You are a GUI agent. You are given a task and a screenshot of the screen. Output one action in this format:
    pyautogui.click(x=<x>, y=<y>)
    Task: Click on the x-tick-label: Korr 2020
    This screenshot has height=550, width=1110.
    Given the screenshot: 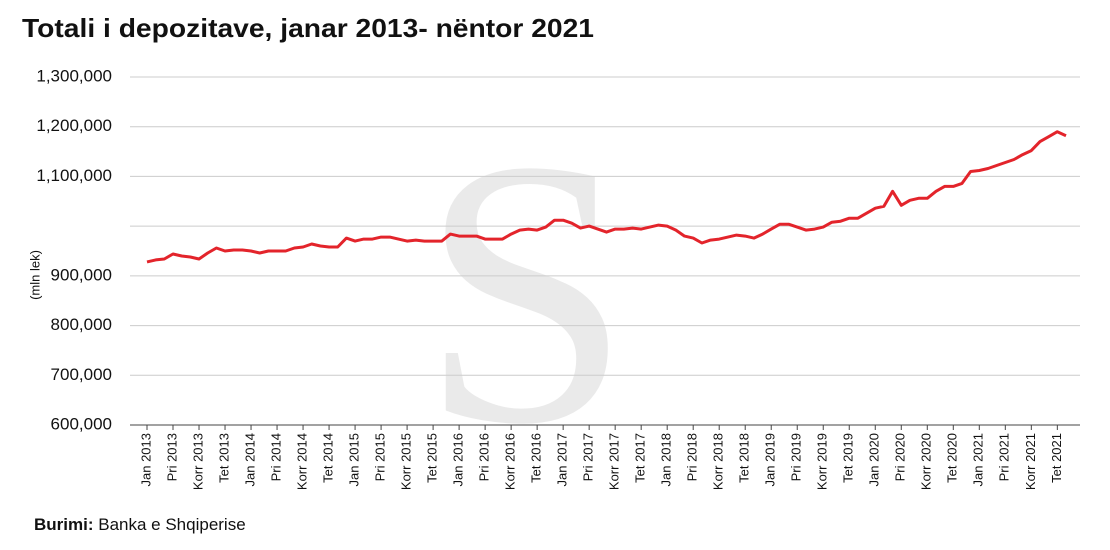 What is the action you would take?
    pyautogui.click(x=926, y=461)
    